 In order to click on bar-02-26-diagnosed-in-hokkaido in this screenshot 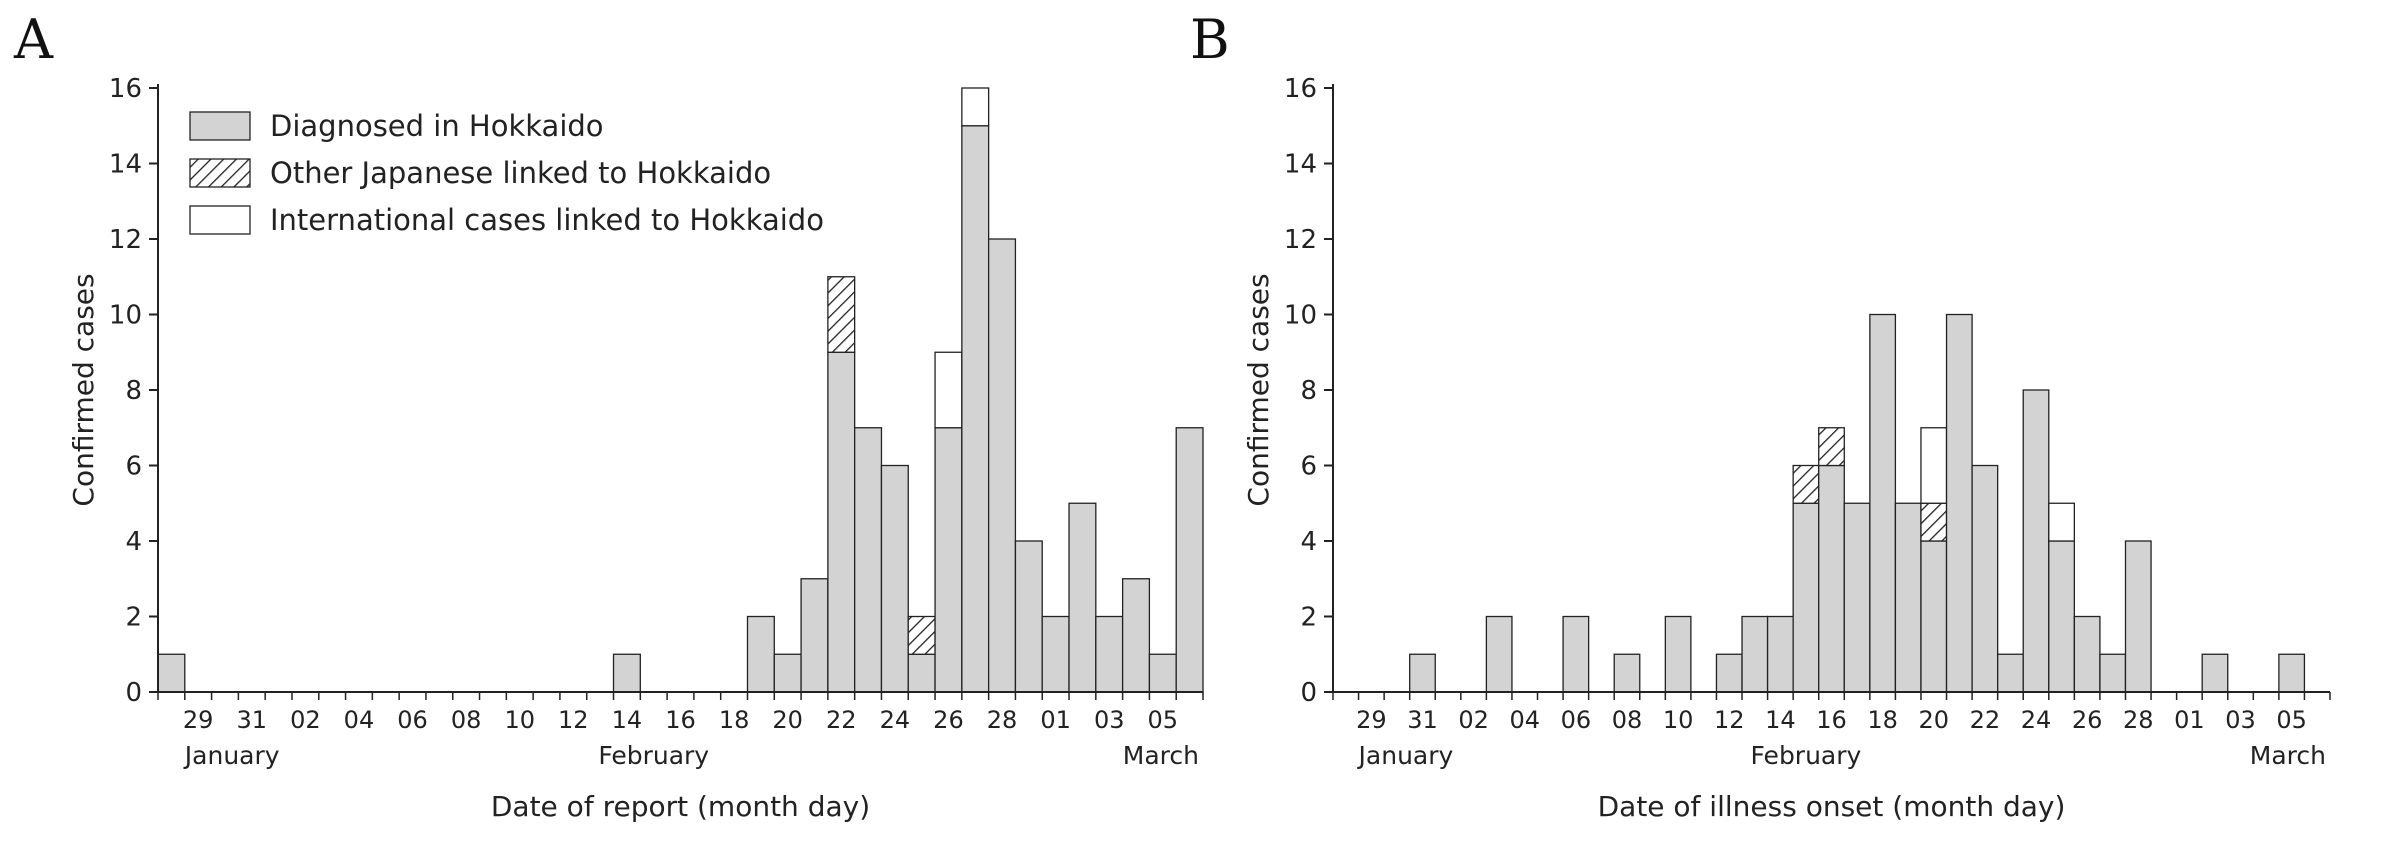, I will do `click(2087, 654)`.